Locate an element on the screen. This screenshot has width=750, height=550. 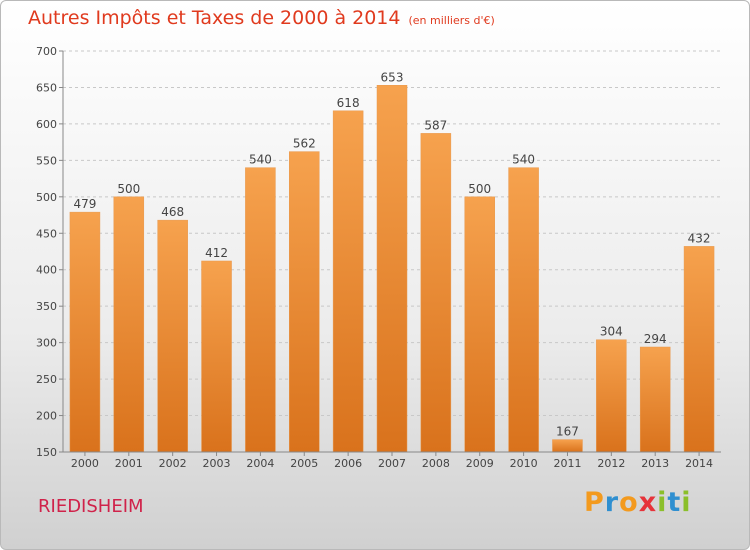
bar-2013 is located at coordinates (655, 399).